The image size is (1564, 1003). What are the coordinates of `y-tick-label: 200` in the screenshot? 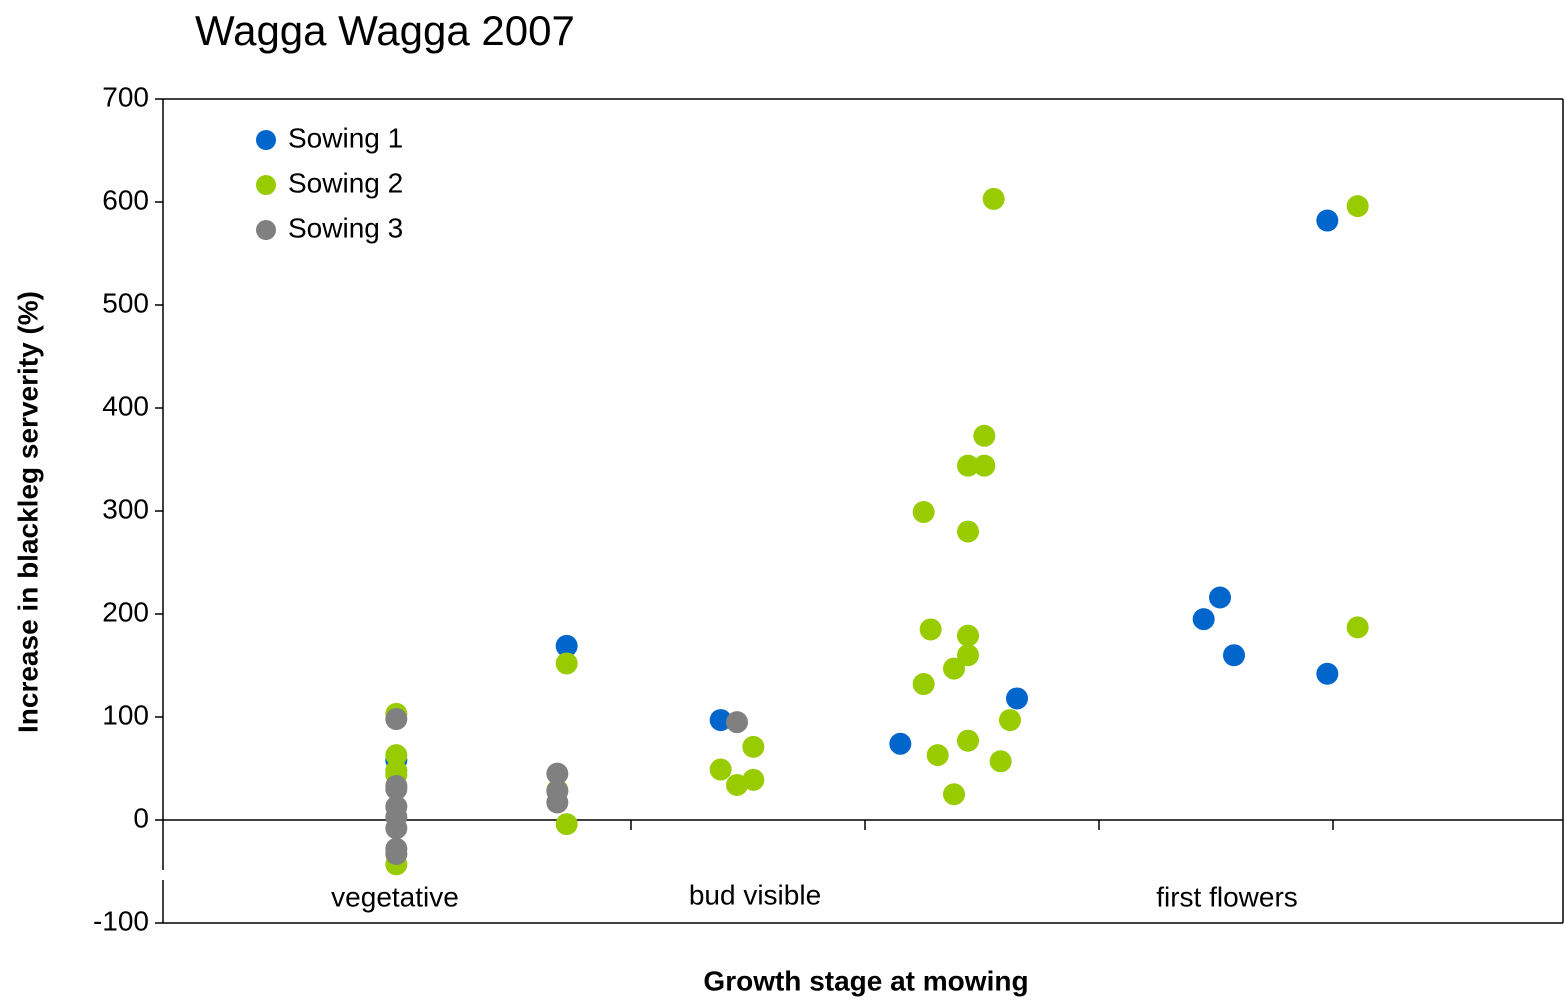 It's located at (125, 611).